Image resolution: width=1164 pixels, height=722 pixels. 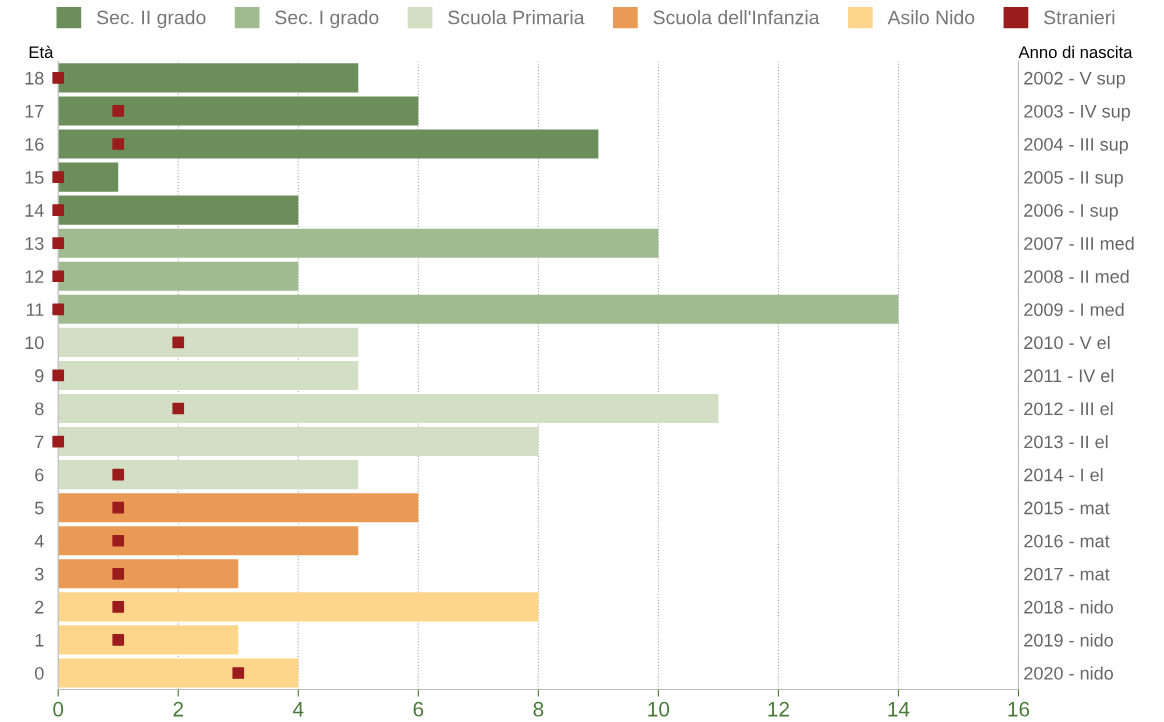 What do you see at coordinates (1063, 475) in the screenshot?
I see `y2-tick-label: 2014 - I el` at bounding box center [1063, 475].